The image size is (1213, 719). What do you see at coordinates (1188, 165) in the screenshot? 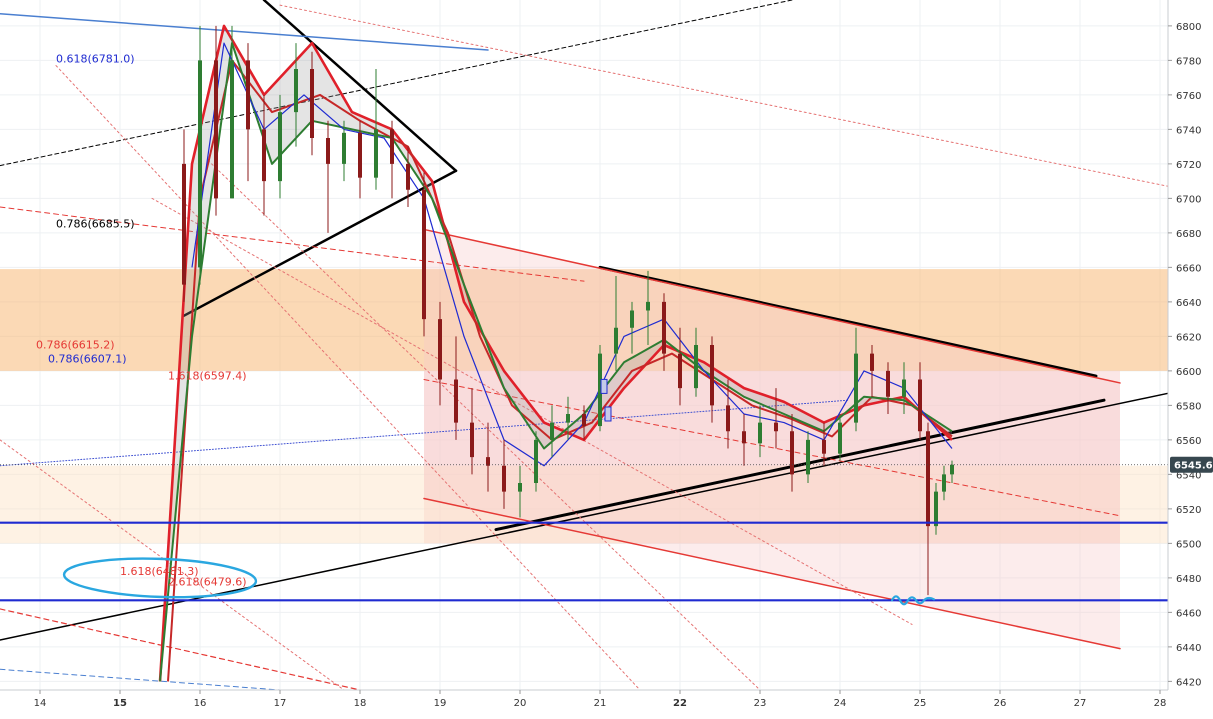
I see `y-tick-label: 6720` at bounding box center [1188, 165].